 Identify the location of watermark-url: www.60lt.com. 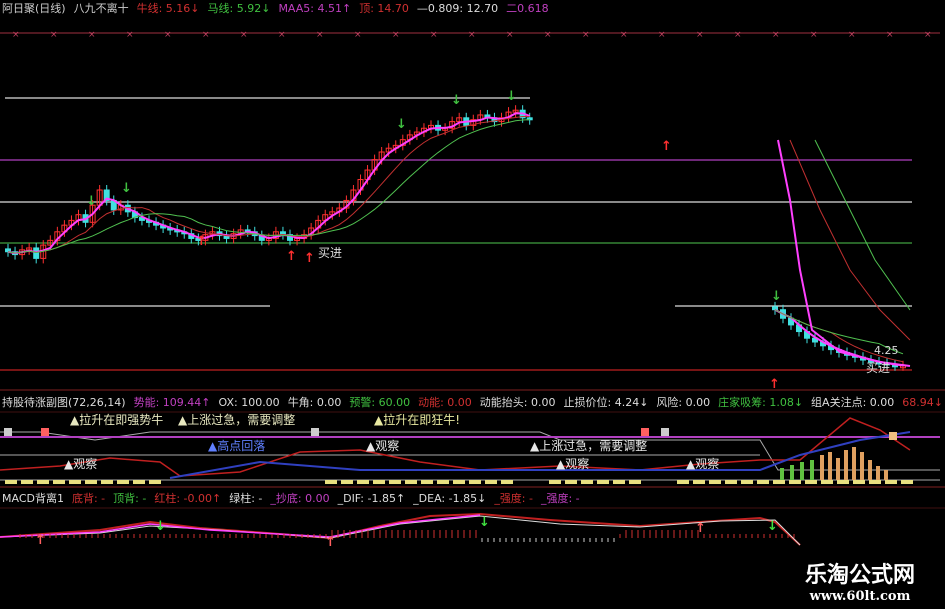
(860, 596).